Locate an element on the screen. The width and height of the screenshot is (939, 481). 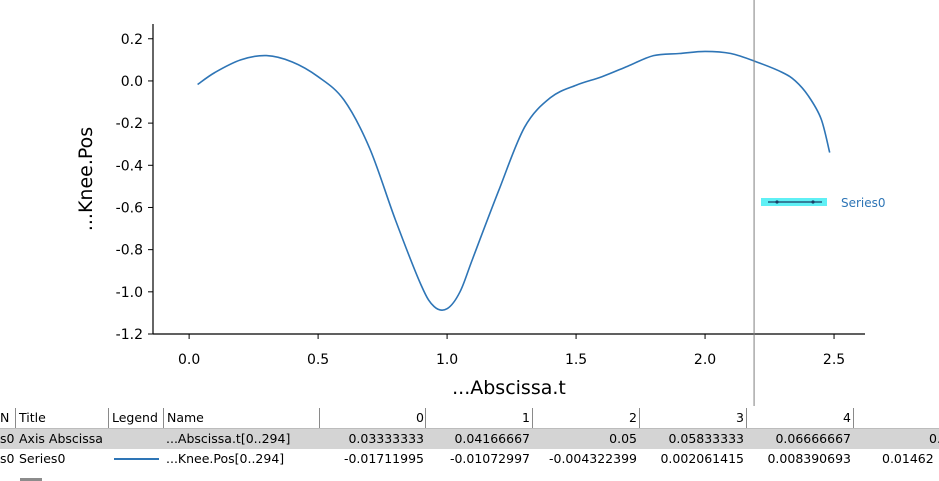
y-tick-label: -0.6 is located at coordinates (129, 208).